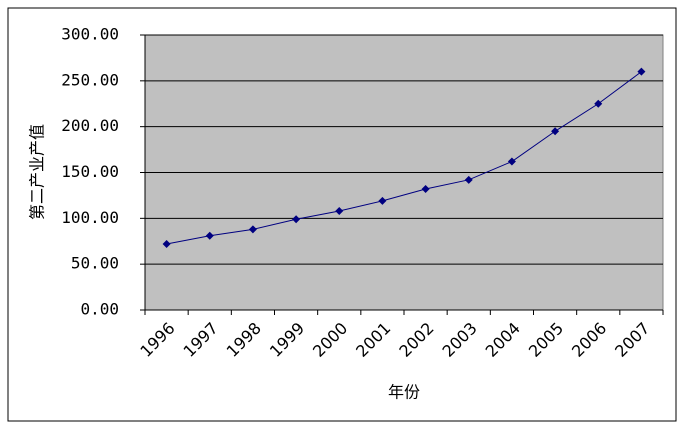  Describe the element at coordinates (37, 172) in the screenshot. I see `y-axis-label: 第二产业产值` at that location.